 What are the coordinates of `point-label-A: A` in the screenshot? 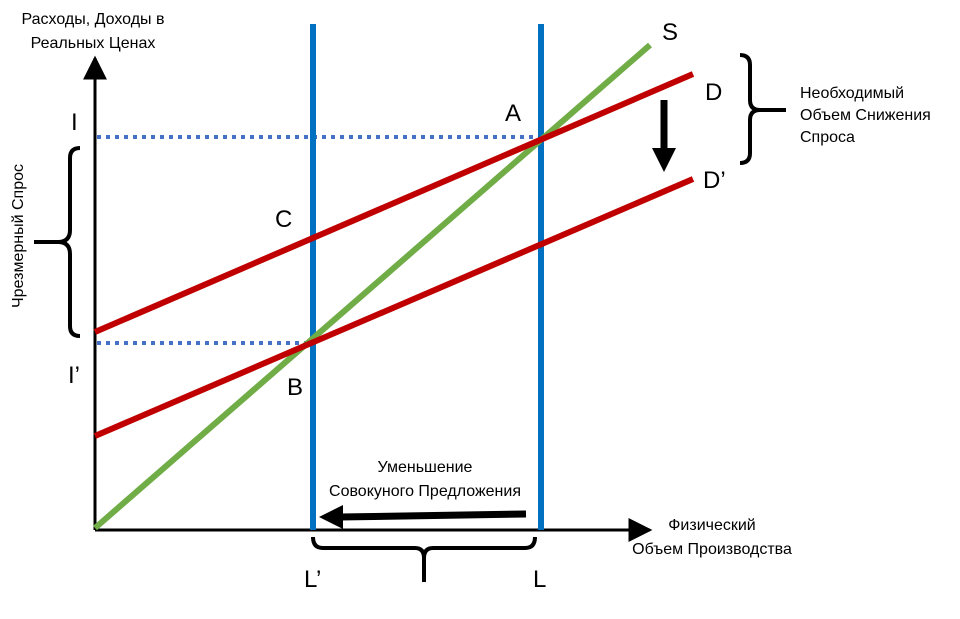 It's located at (513, 113).